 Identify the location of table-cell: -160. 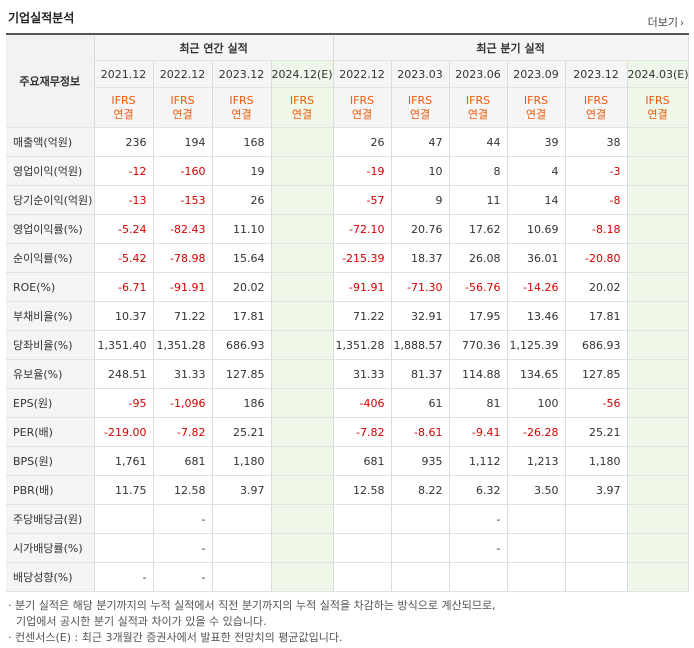
(183, 171).